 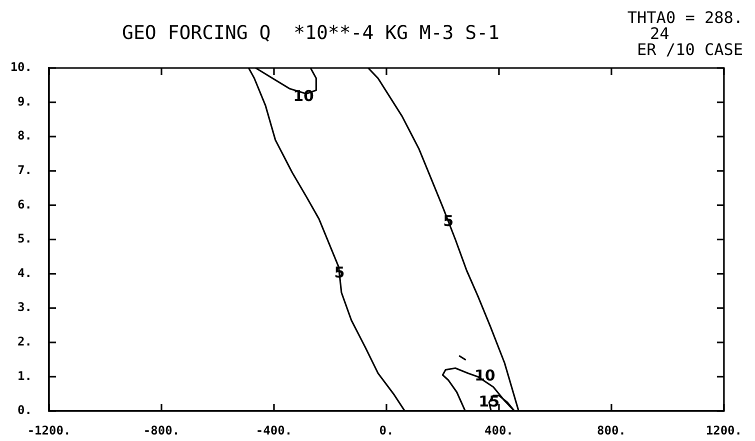 What do you see at coordinates (25, 410) in the screenshot?
I see `y-tick-label: 0.` at bounding box center [25, 410].